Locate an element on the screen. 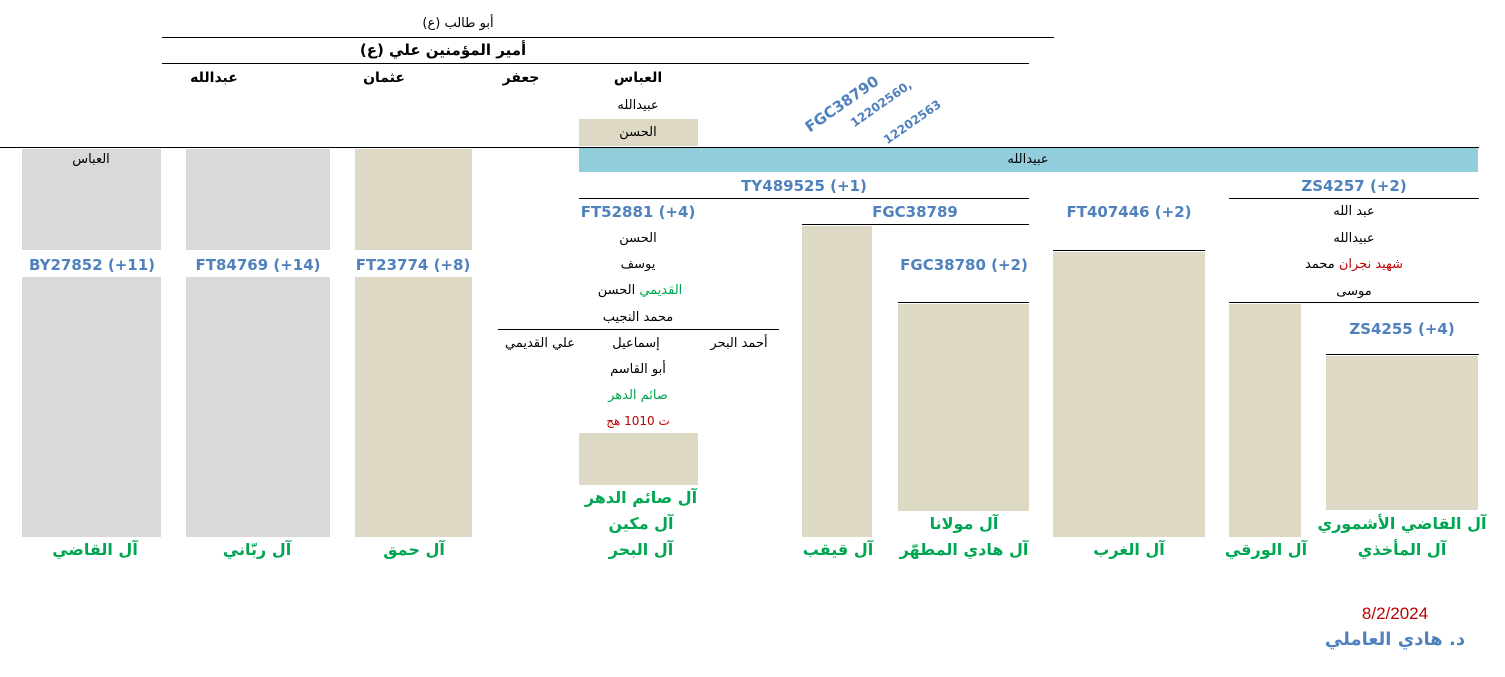 The height and width of the screenshot is (677, 1505). ft52881-name-2: يوسف is located at coordinates (638, 264).